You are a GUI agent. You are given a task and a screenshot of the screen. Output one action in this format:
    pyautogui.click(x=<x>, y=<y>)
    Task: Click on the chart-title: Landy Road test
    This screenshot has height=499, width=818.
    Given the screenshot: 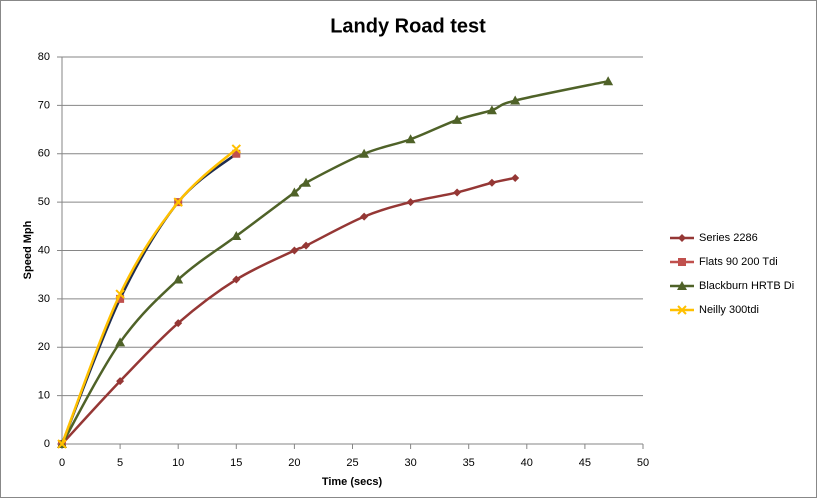 What is the action you would take?
    pyautogui.click(x=408, y=26)
    